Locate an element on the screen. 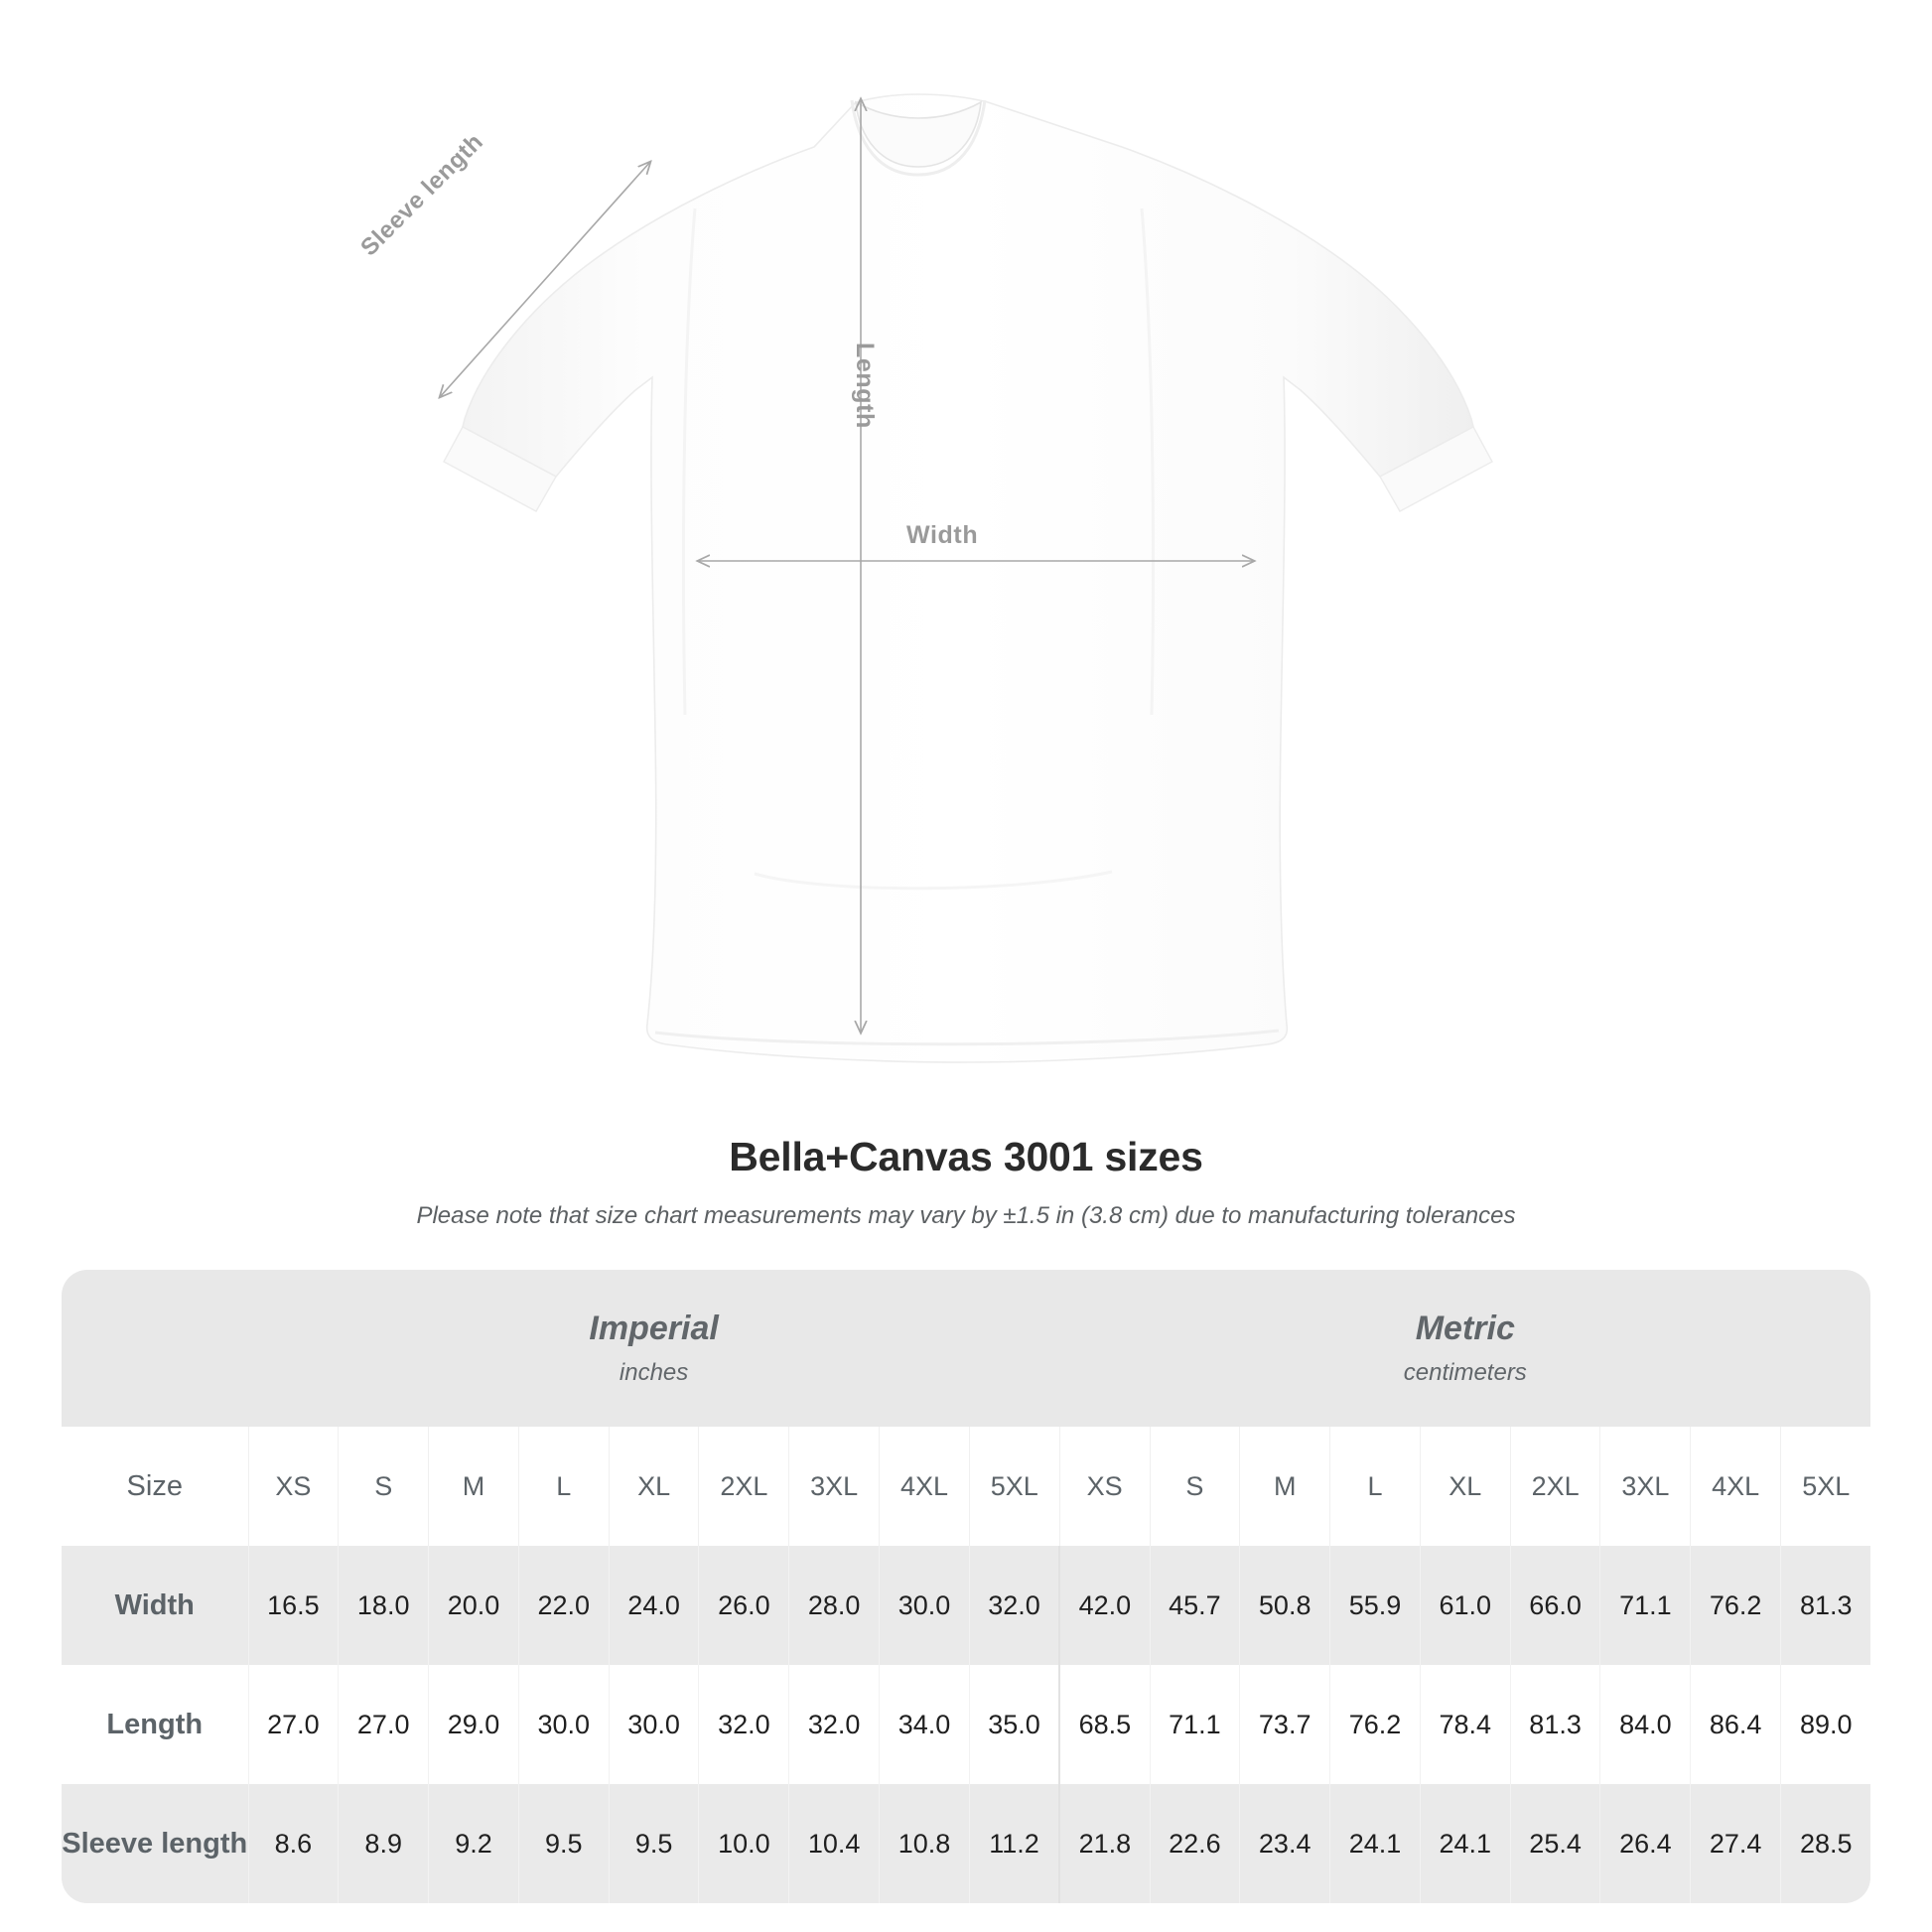 This screenshot has width=1932, height=1932. width-label: Width is located at coordinates (943, 535).